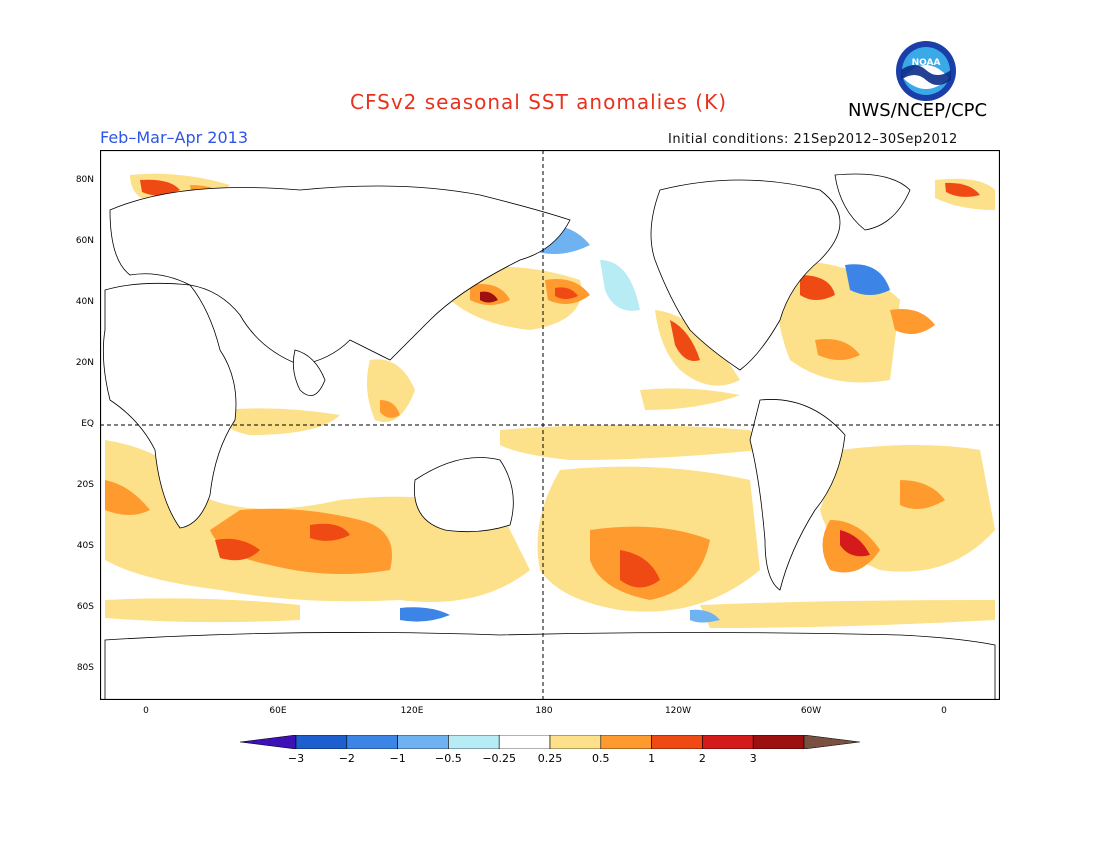 This screenshot has width=1100, height=850. I want to click on lon-label-120e: 120E, so click(412, 711).